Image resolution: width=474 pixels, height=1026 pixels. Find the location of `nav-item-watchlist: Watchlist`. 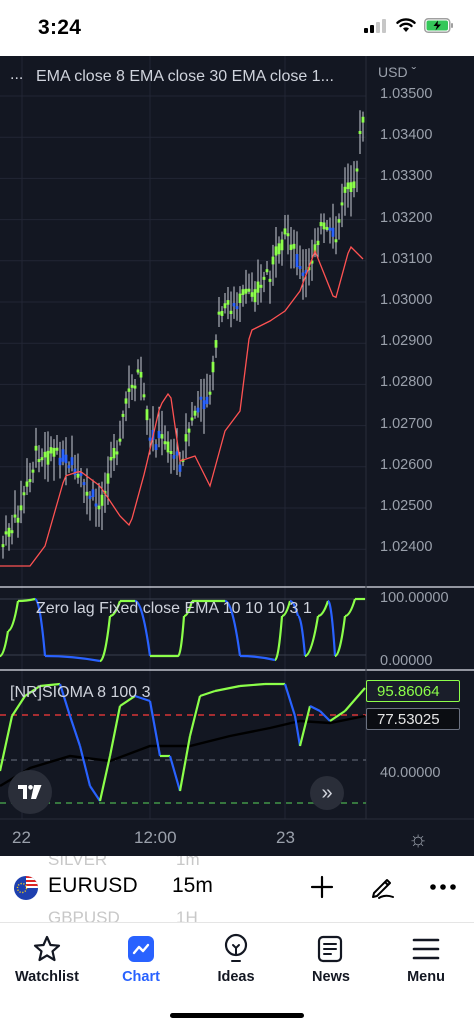

nav-item-watchlist: Watchlist is located at coordinates (47, 958).